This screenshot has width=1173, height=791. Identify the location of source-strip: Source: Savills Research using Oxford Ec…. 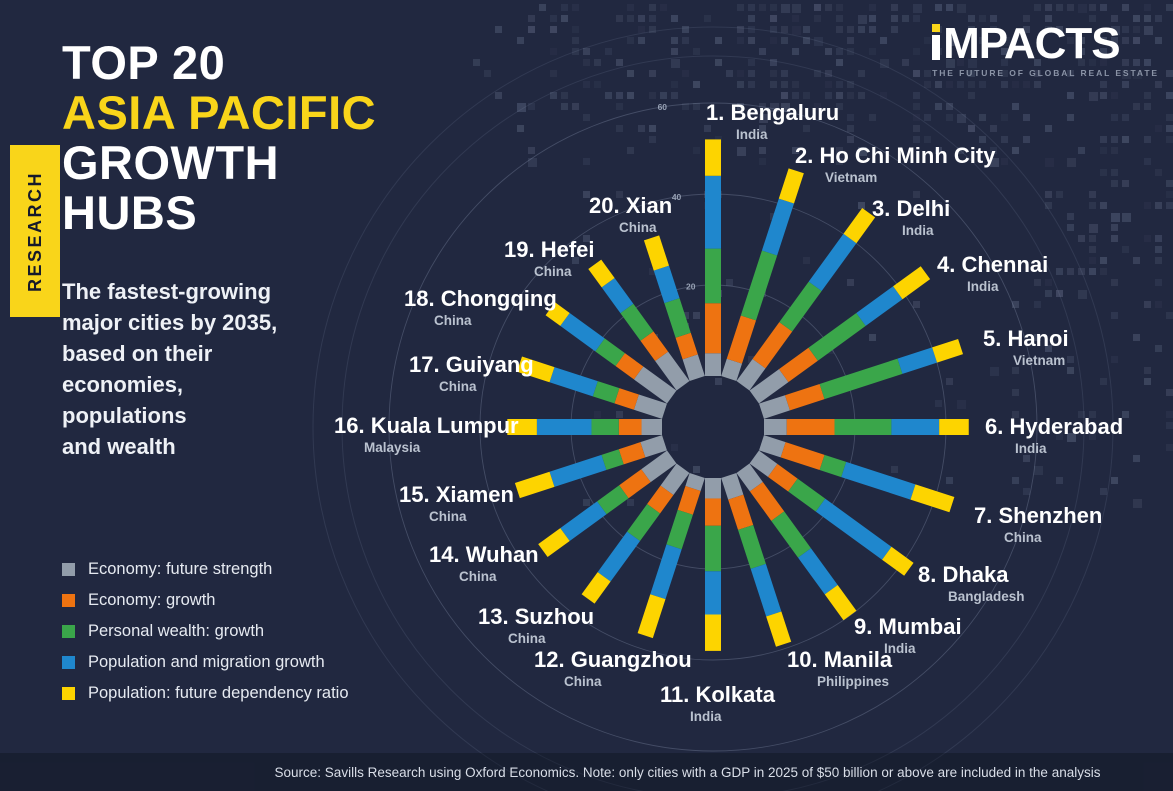
(586, 772).